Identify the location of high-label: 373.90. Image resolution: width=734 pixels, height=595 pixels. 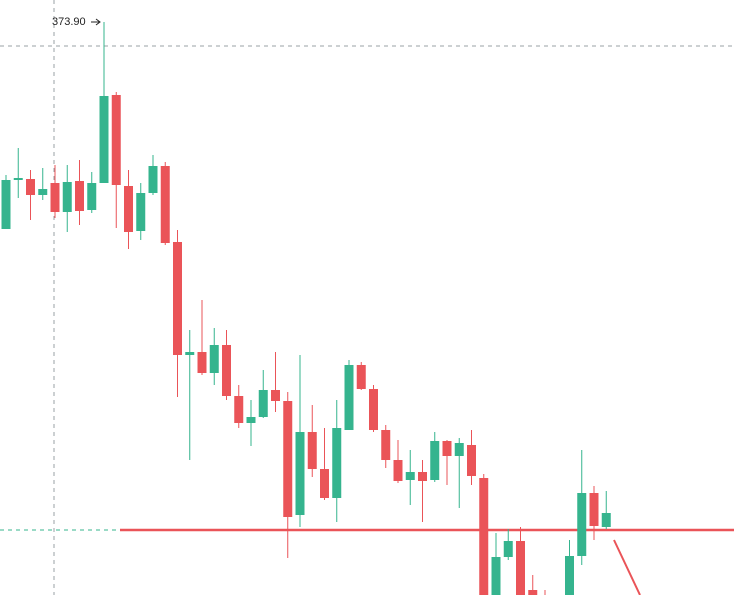
(69, 22).